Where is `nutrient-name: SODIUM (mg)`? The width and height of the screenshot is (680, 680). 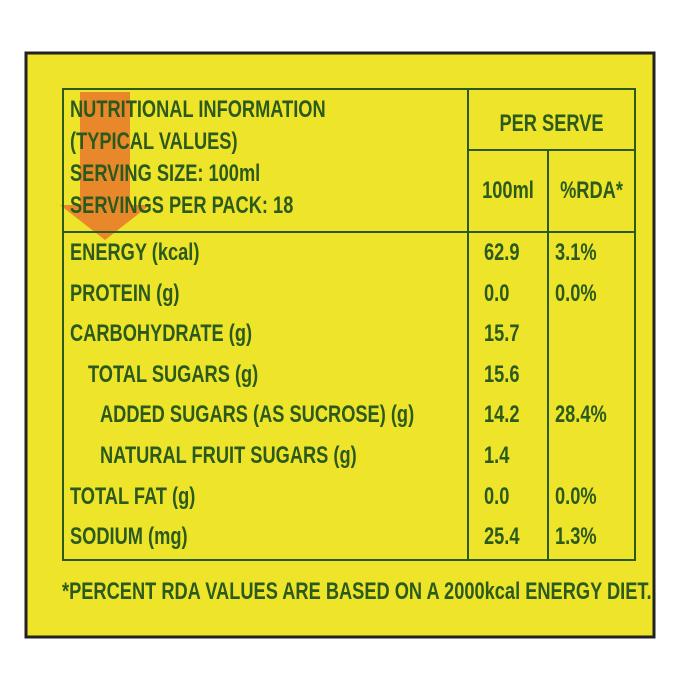
nutrient-name: SODIUM (mg) is located at coordinates (129, 537).